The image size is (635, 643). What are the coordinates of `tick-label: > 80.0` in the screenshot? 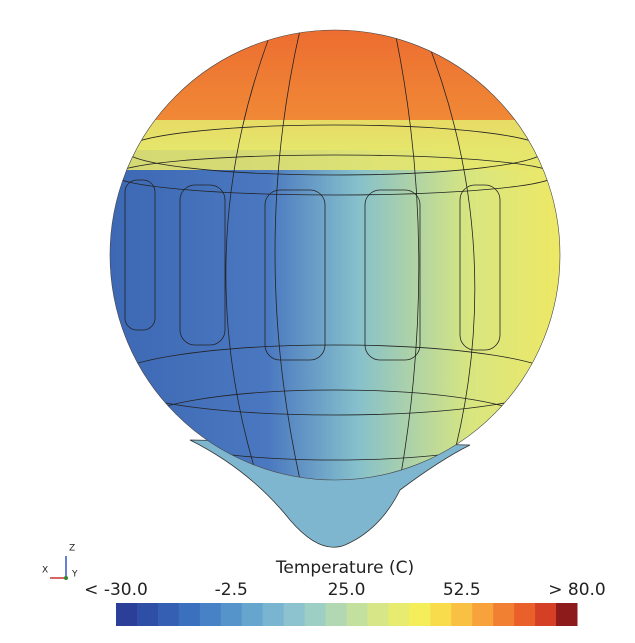 It's located at (577, 590).